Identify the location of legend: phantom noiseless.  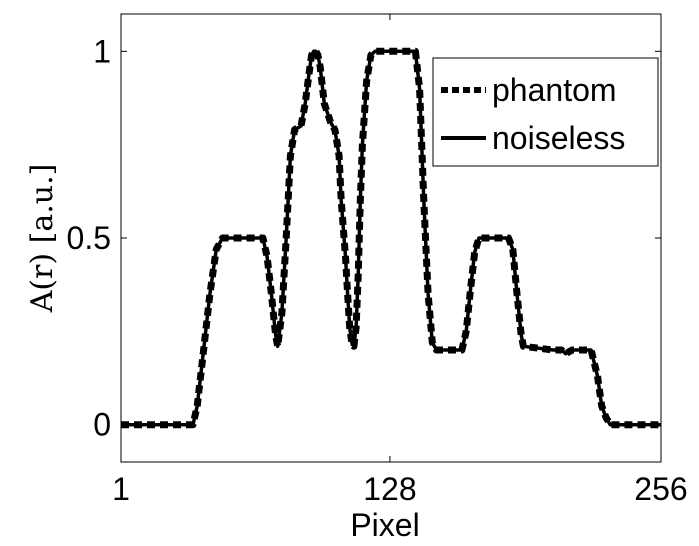
(545, 112).